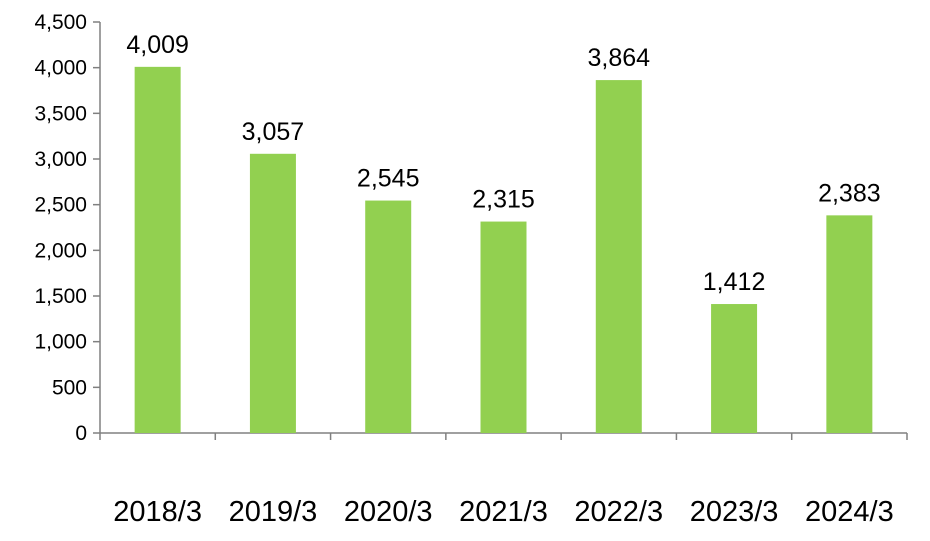 This screenshot has width=930, height=541. I want to click on y-tick-label: 2,500, so click(60, 205).